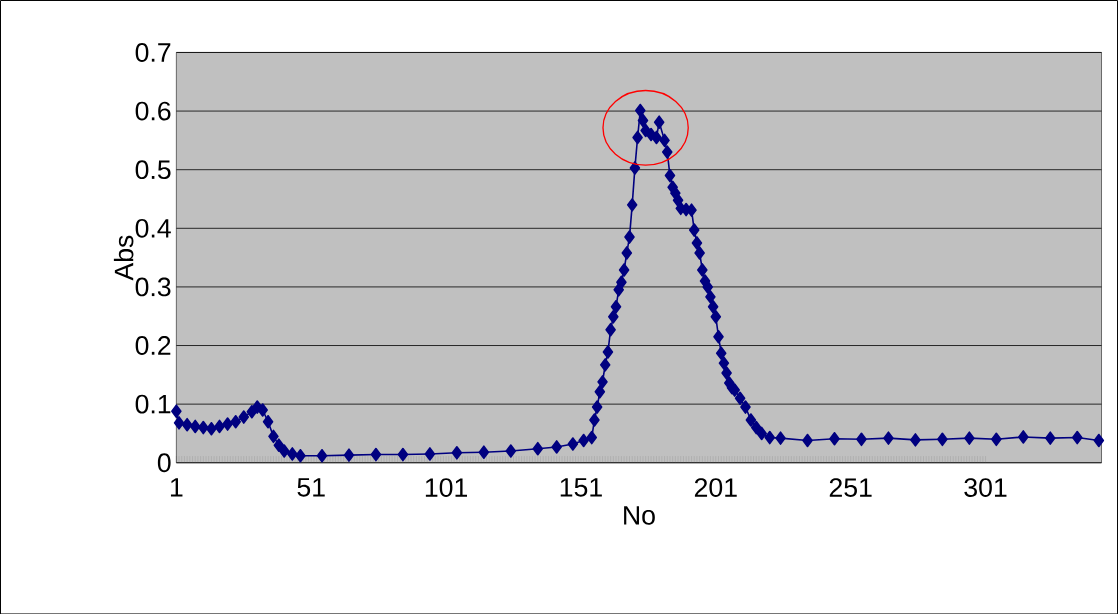  I want to click on y-tick-label: 0.3, so click(153, 287).